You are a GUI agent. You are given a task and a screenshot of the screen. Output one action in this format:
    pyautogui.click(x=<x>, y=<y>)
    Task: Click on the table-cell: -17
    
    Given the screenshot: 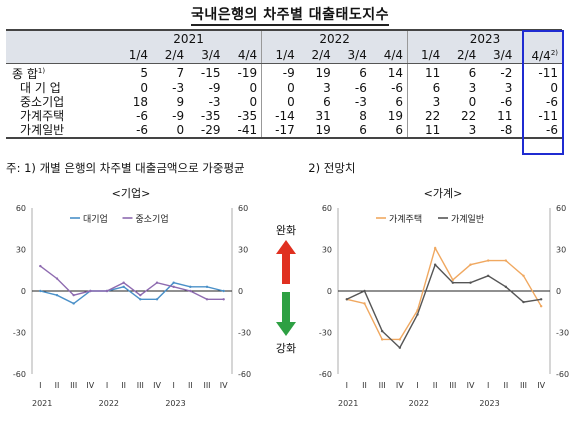 What is the action you would take?
    pyautogui.click(x=280, y=131)
    